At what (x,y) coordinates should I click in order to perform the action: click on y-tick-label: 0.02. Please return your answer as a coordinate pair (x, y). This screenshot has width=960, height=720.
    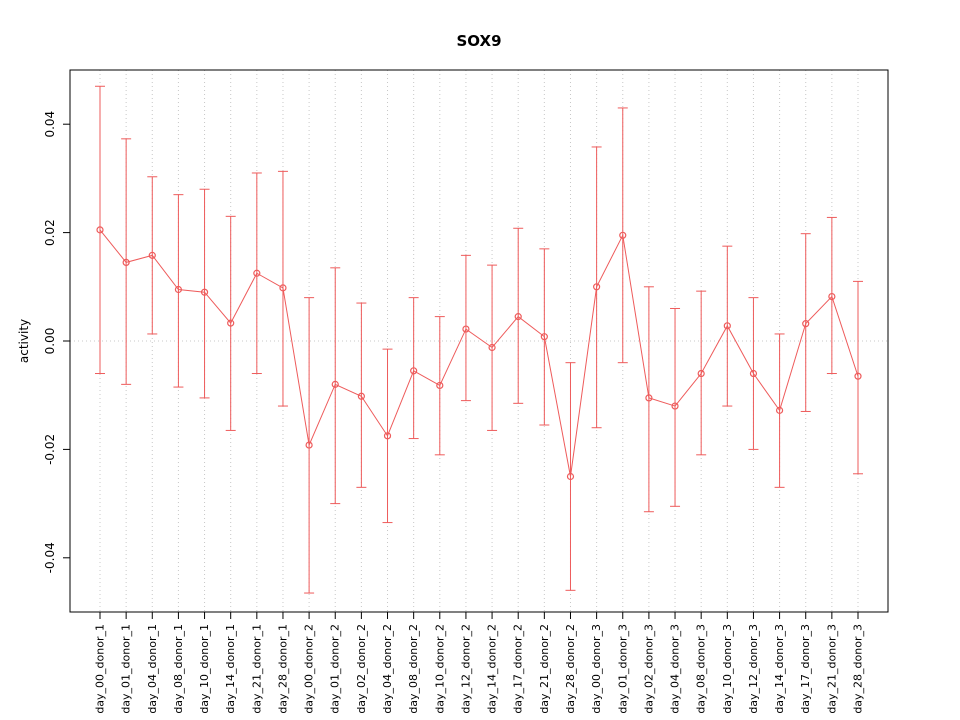
    Looking at the image, I should click on (50, 232).